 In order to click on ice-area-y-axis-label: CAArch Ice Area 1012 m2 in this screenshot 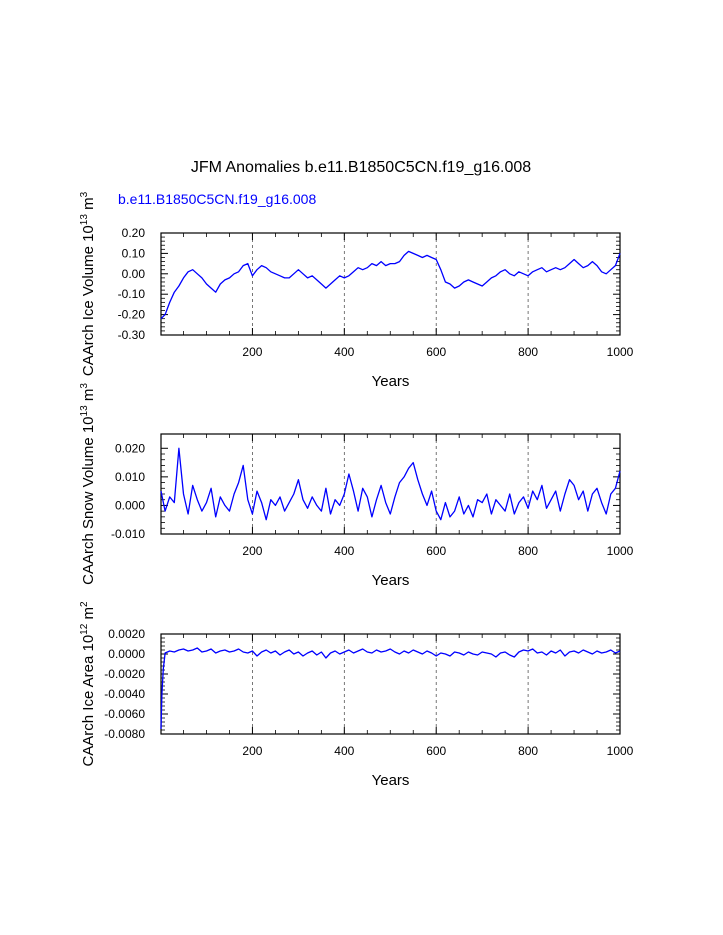, I will do `click(88, 684)`.